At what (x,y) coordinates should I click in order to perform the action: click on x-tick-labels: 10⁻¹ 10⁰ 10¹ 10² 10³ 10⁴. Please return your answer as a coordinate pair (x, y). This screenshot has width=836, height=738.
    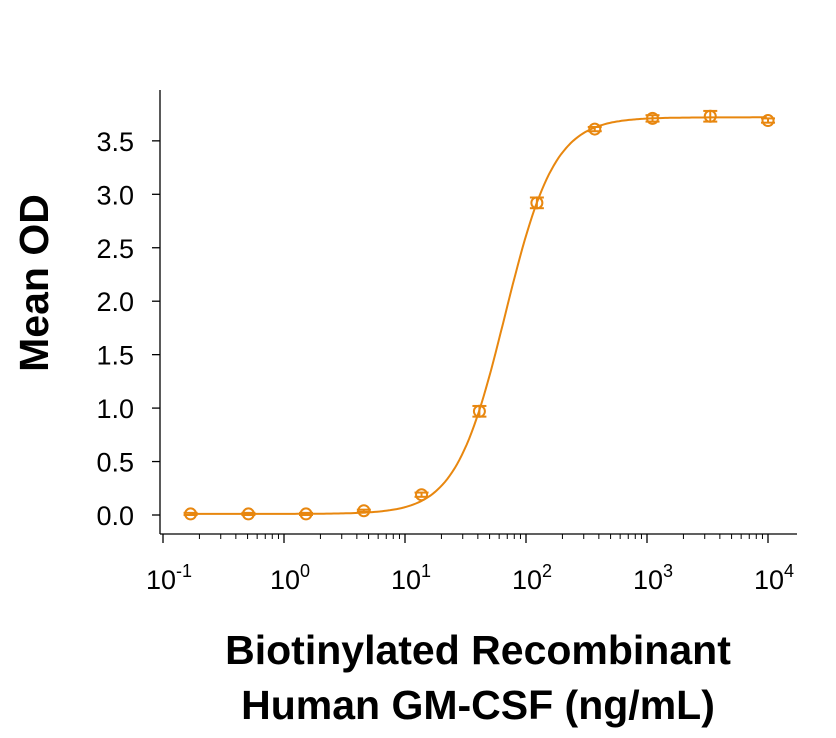
    Looking at the image, I should click on (470, 578).